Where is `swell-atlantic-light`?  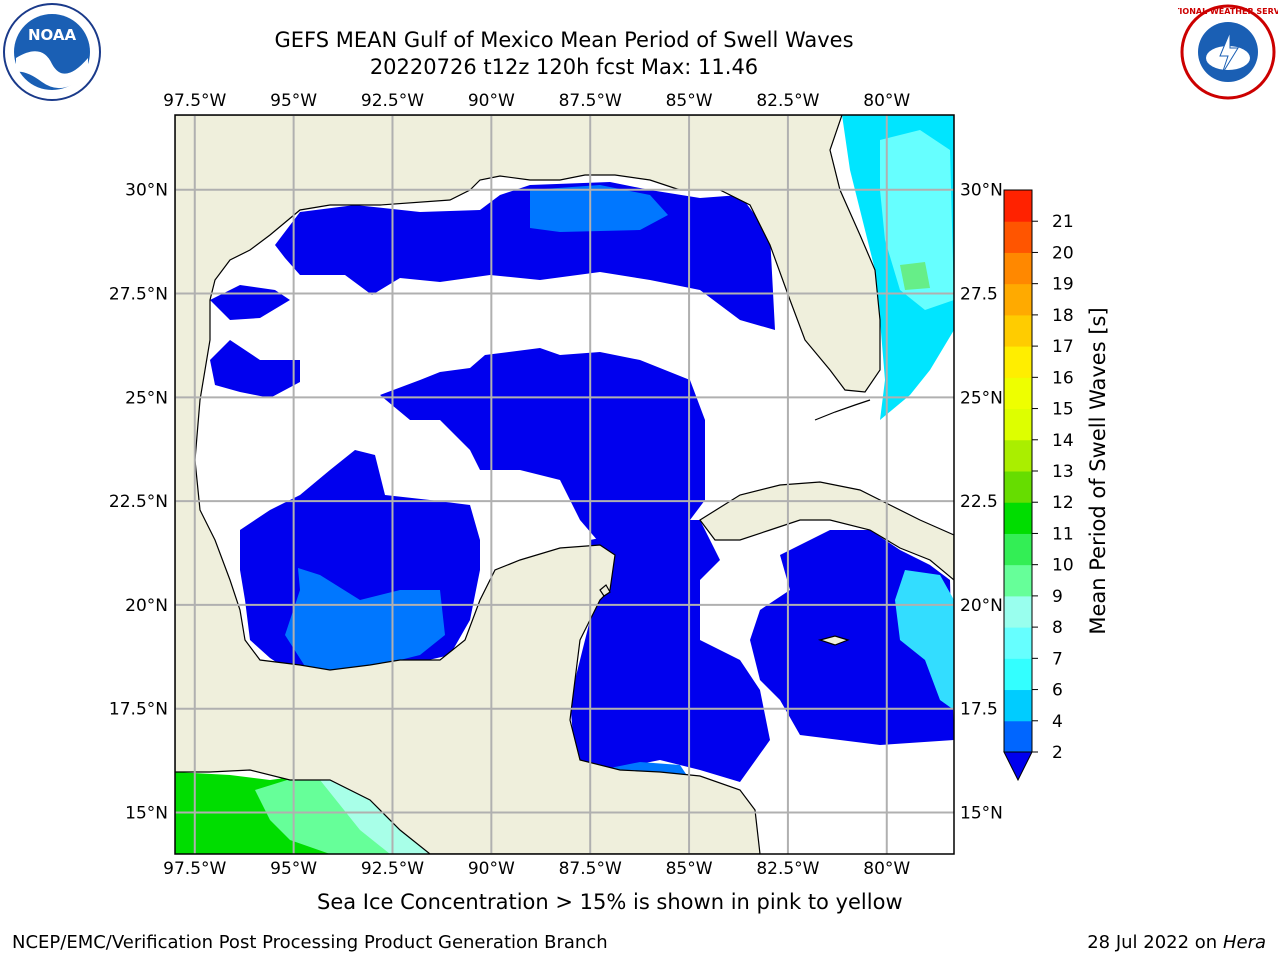
swell-atlantic-light is located at coordinates (917, 220).